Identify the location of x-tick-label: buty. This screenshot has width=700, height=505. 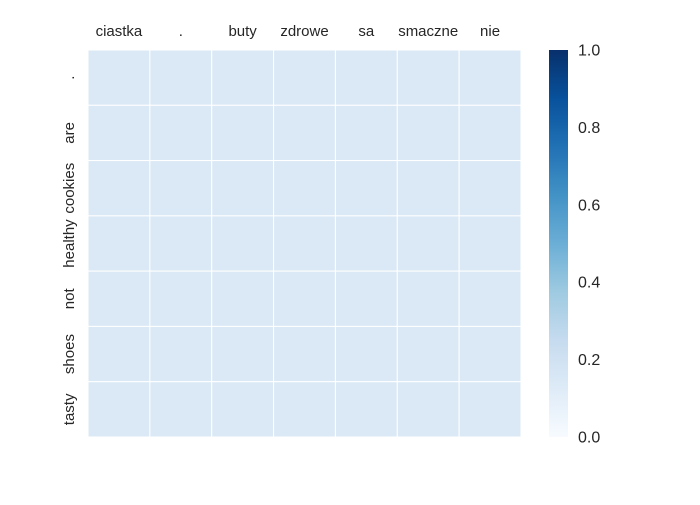
(242, 31).